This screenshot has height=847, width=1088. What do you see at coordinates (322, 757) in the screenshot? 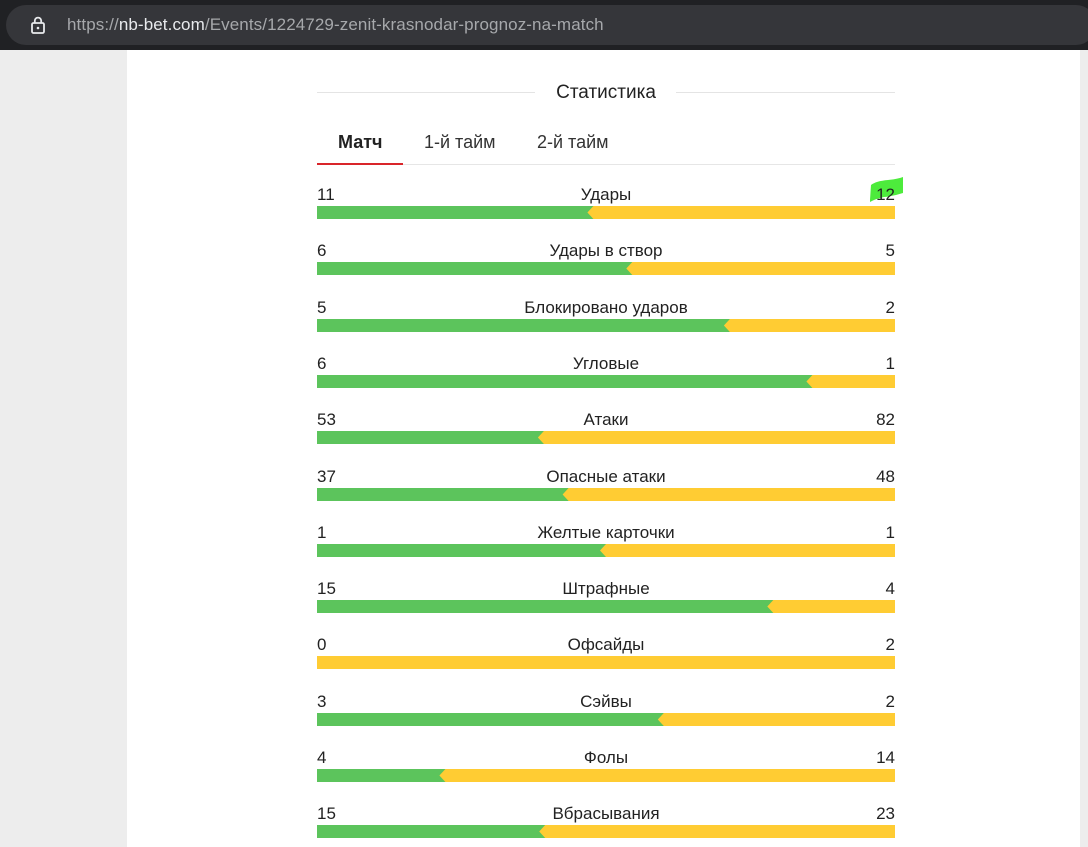
I see `home-value: 4` at bounding box center [322, 757].